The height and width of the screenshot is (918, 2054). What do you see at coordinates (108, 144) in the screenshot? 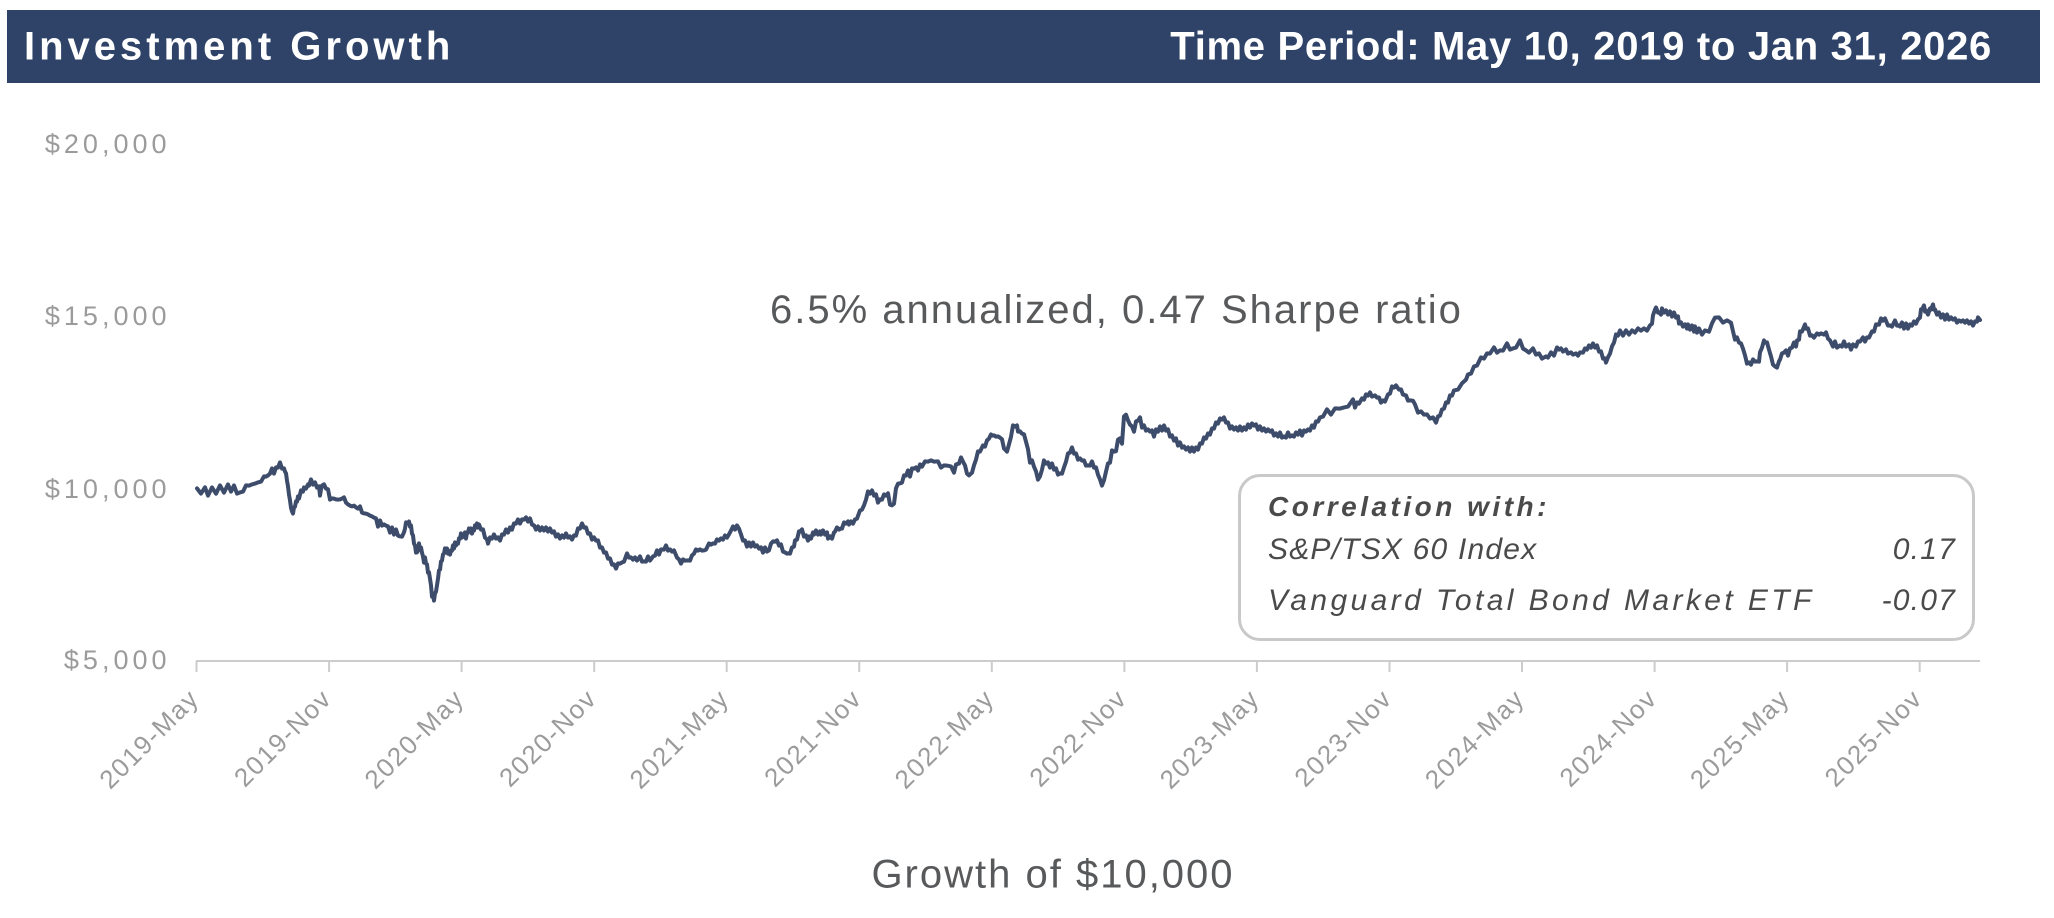
I see `svg-text: $20,000` at bounding box center [108, 144].